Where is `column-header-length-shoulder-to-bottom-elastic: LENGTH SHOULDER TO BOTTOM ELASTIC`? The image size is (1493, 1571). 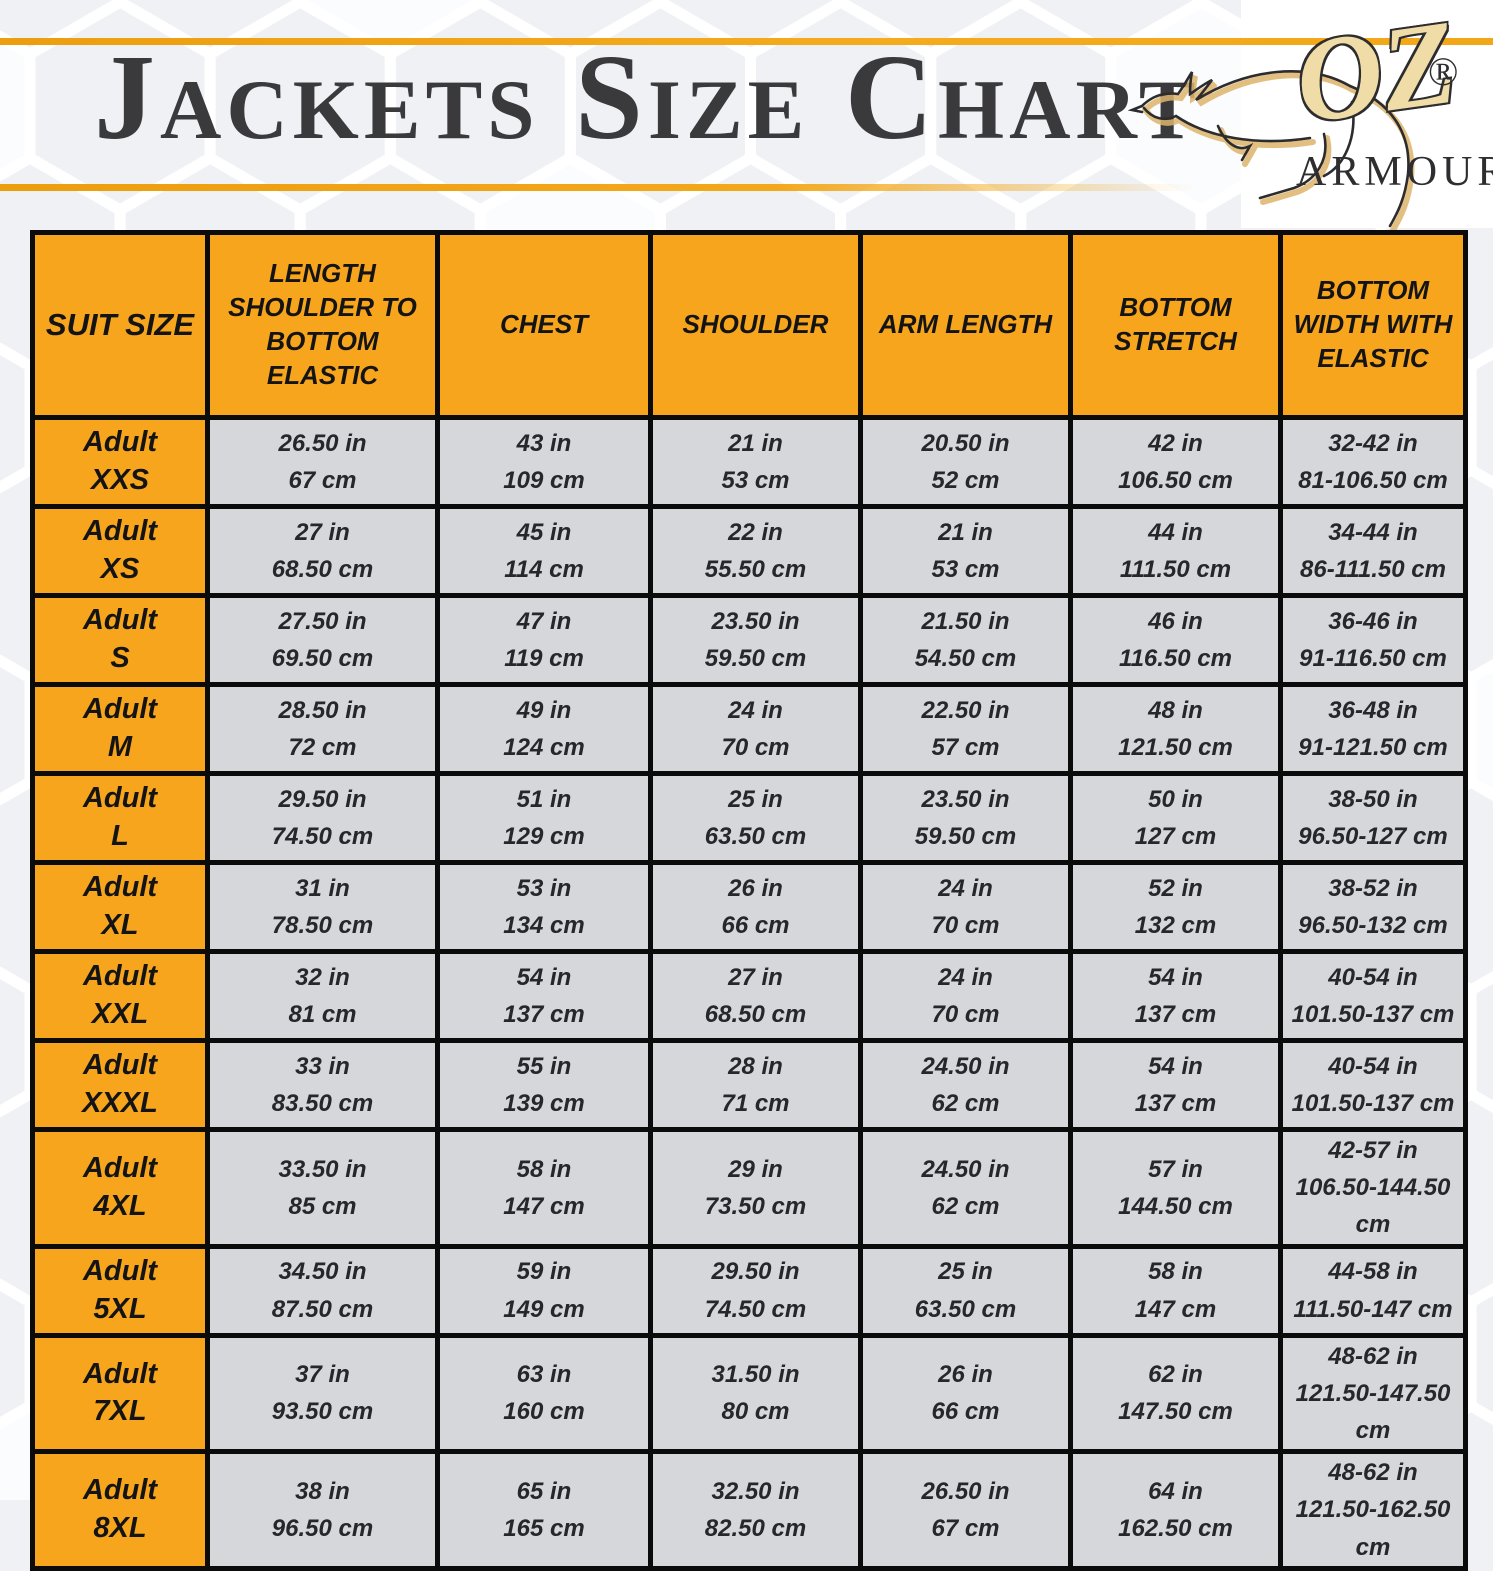
column-header-length-shoulder-to-bottom-elastic: LENGTH SHOULDER TO BOTTOM ELASTIC is located at coordinates (322, 325).